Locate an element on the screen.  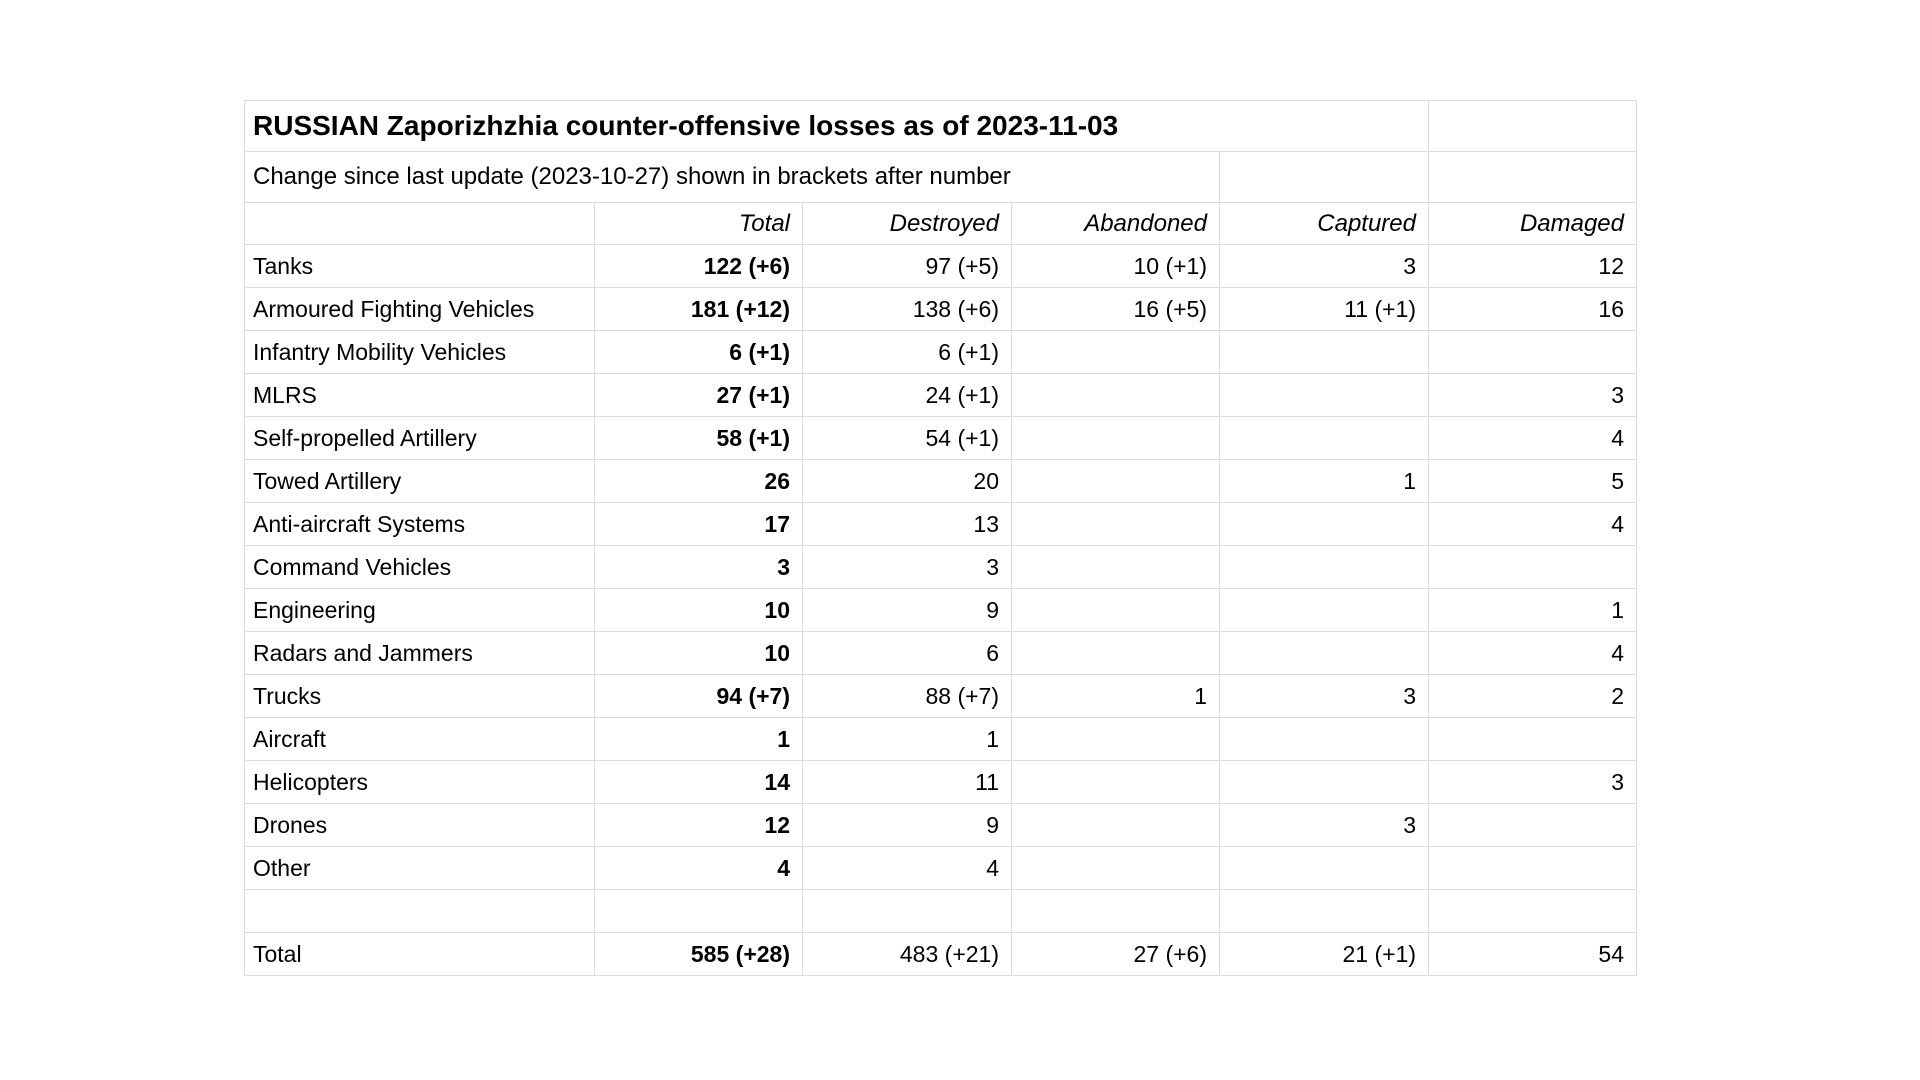
cell-abandoned: 1 is located at coordinates (1115, 696).